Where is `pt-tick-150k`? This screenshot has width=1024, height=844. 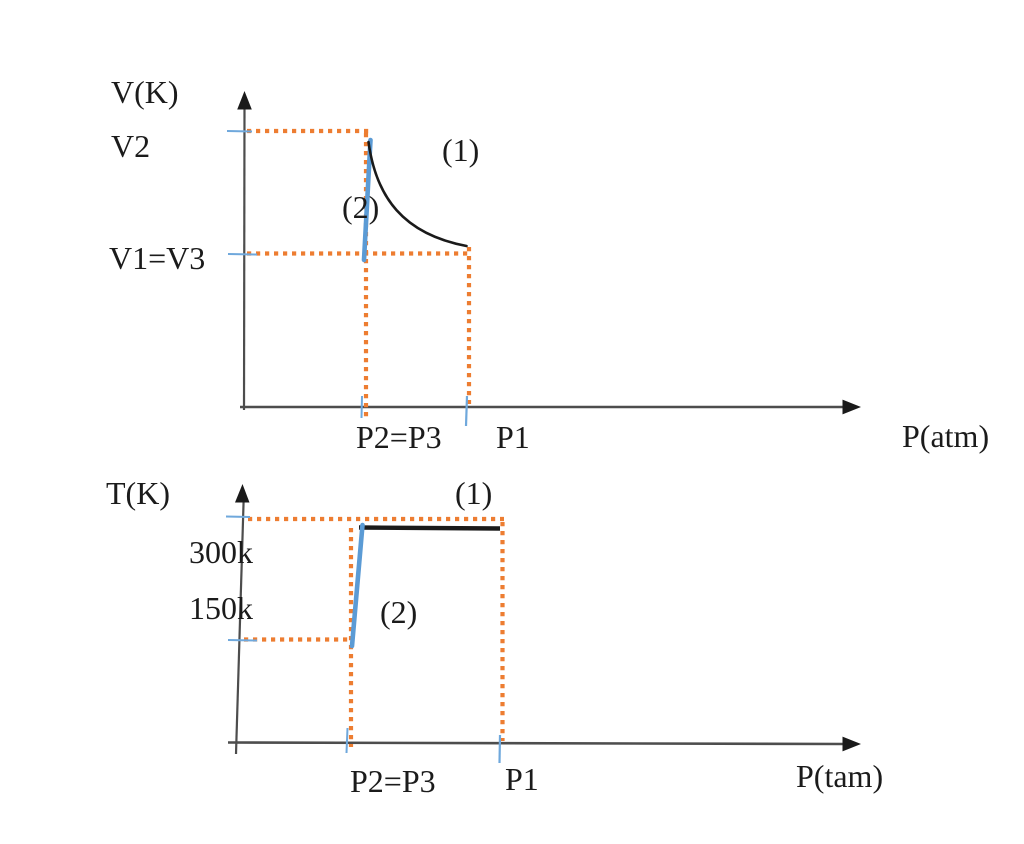 pt-tick-150k is located at coordinates (242, 640).